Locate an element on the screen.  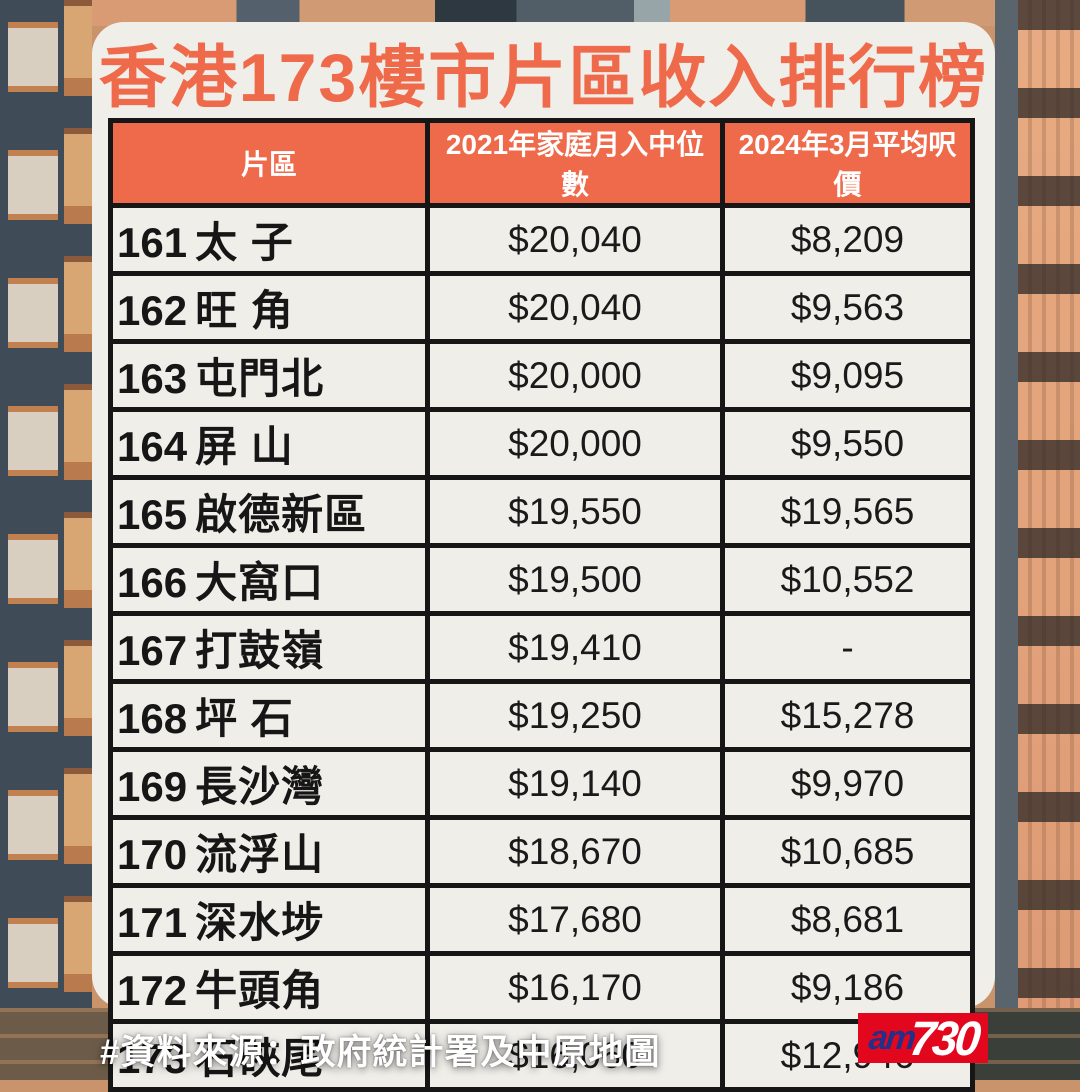
district-cell: 162 旺 角 is located at coordinates (269, 307).